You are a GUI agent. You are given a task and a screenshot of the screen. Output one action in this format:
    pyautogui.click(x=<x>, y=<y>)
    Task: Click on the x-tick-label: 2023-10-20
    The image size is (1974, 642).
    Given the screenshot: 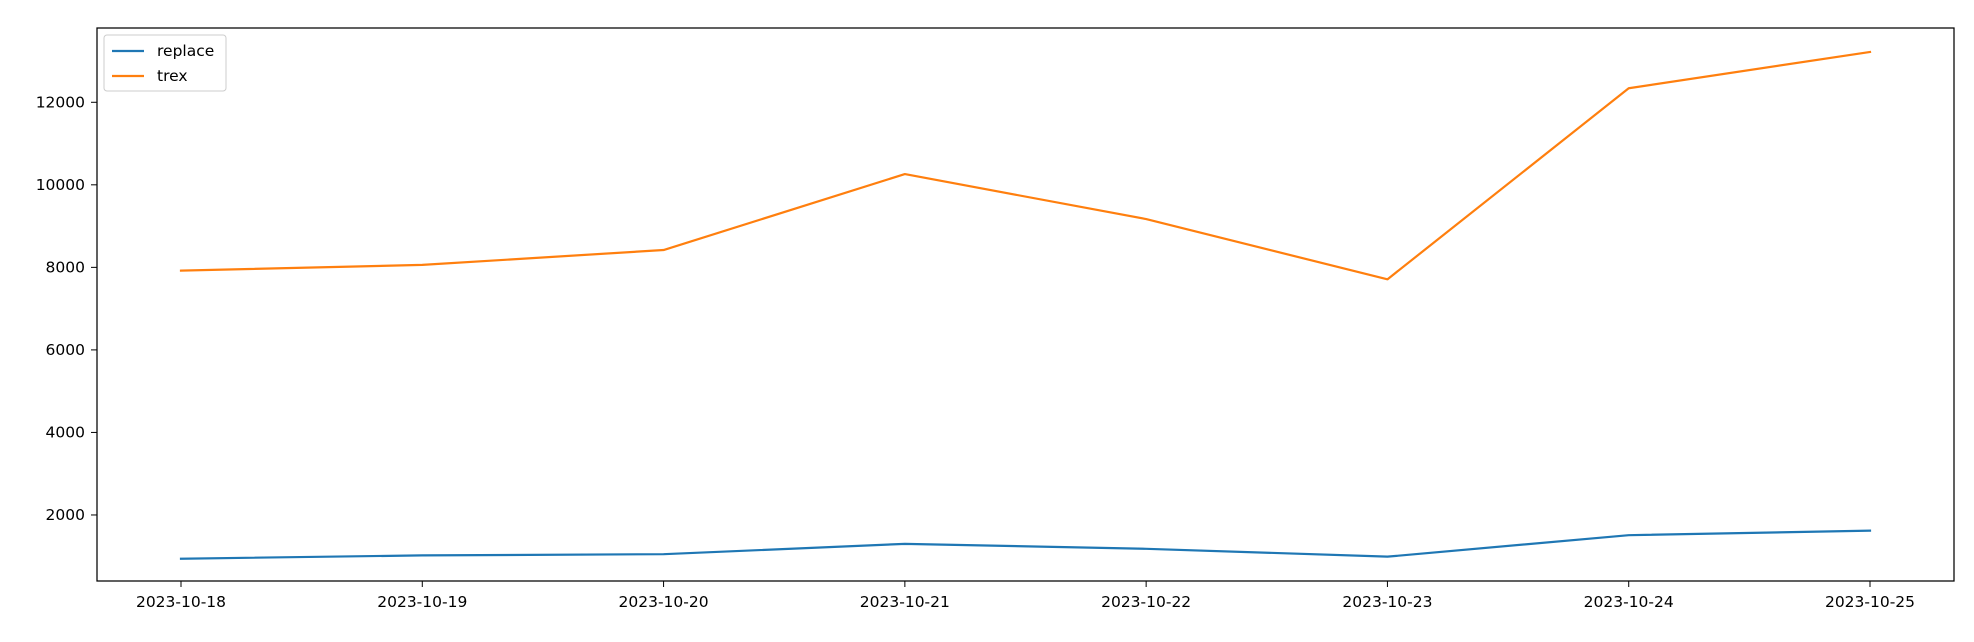 What is the action you would take?
    pyautogui.click(x=664, y=602)
    